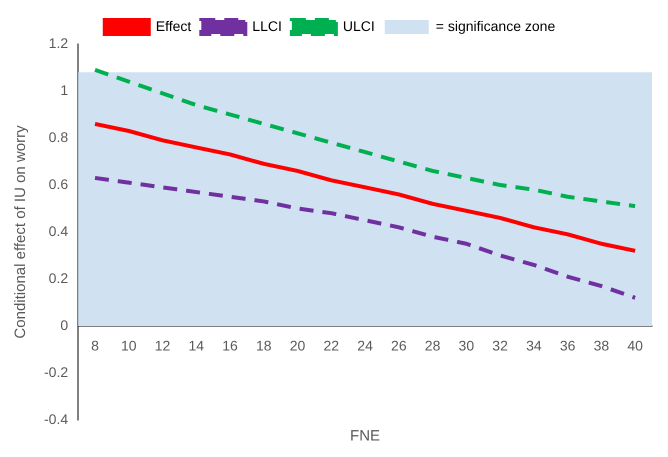 Image resolution: width=668 pixels, height=457 pixels. What do you see at coordinates (500, 345) in the screenshot?
I see `x-tick-label: 32` at bounding box center [500, 345].